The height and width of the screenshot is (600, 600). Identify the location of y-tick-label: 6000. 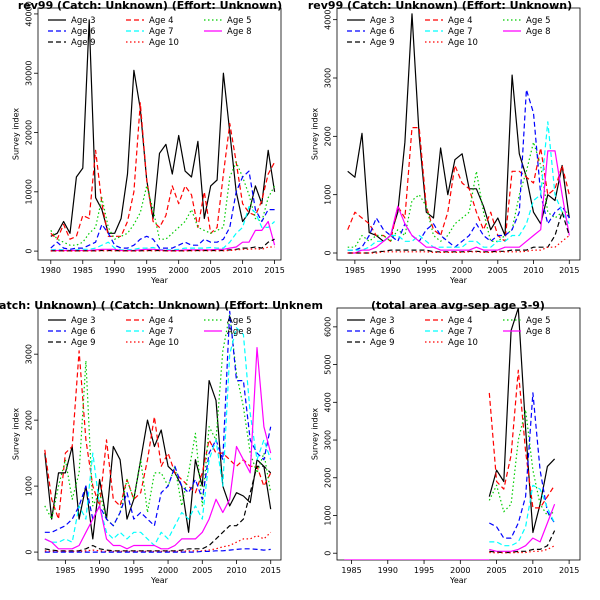
(328, 327).